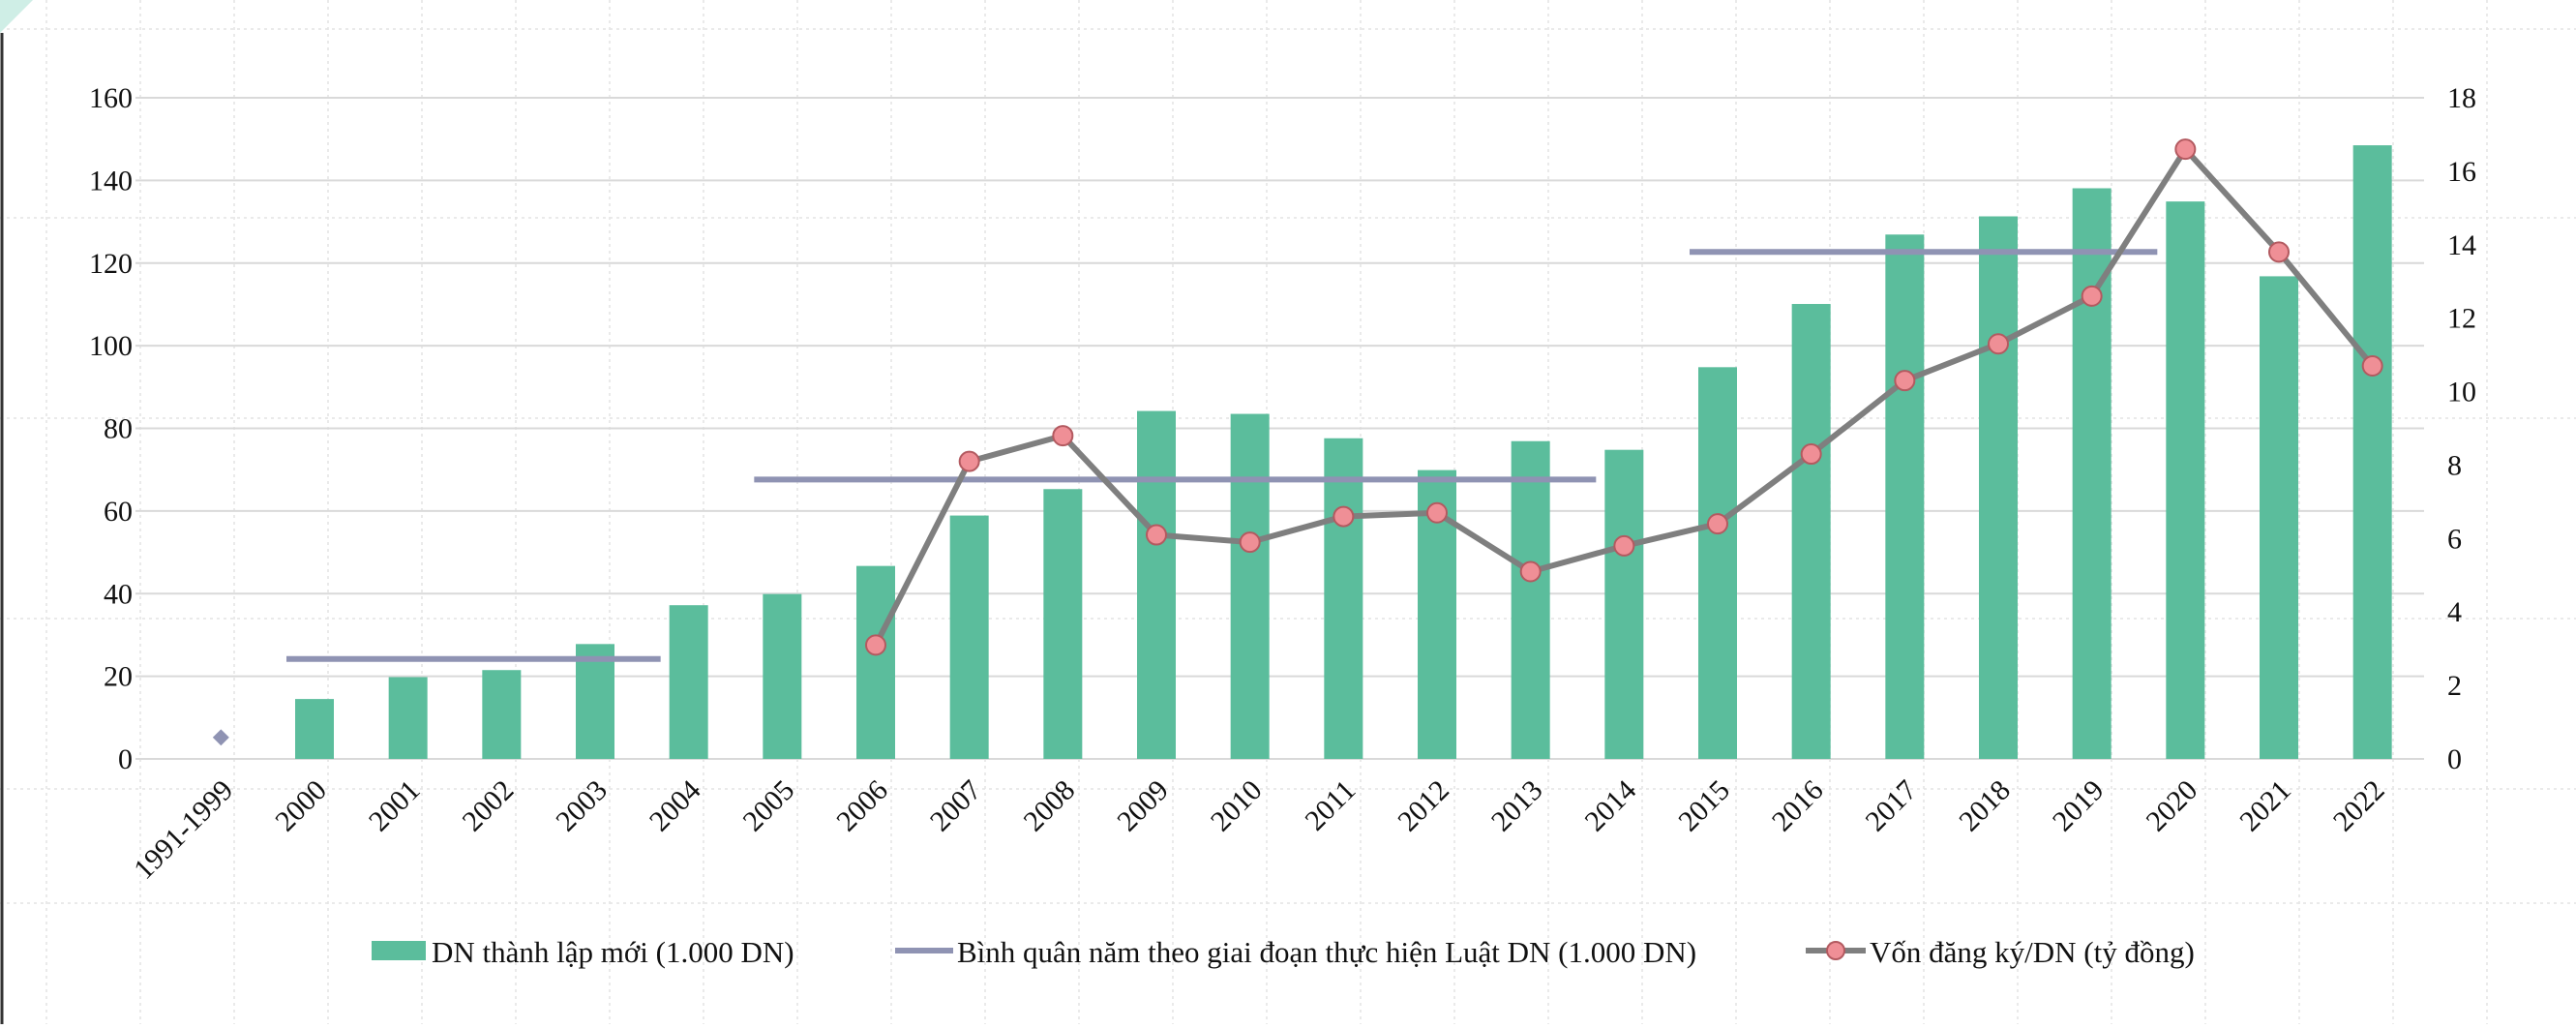 The image size is (2576, 1029). What do you see at coordinates (1530, 571) in the screenshot?
I see `line-marker-2013` at bounding box center [1530, 571].